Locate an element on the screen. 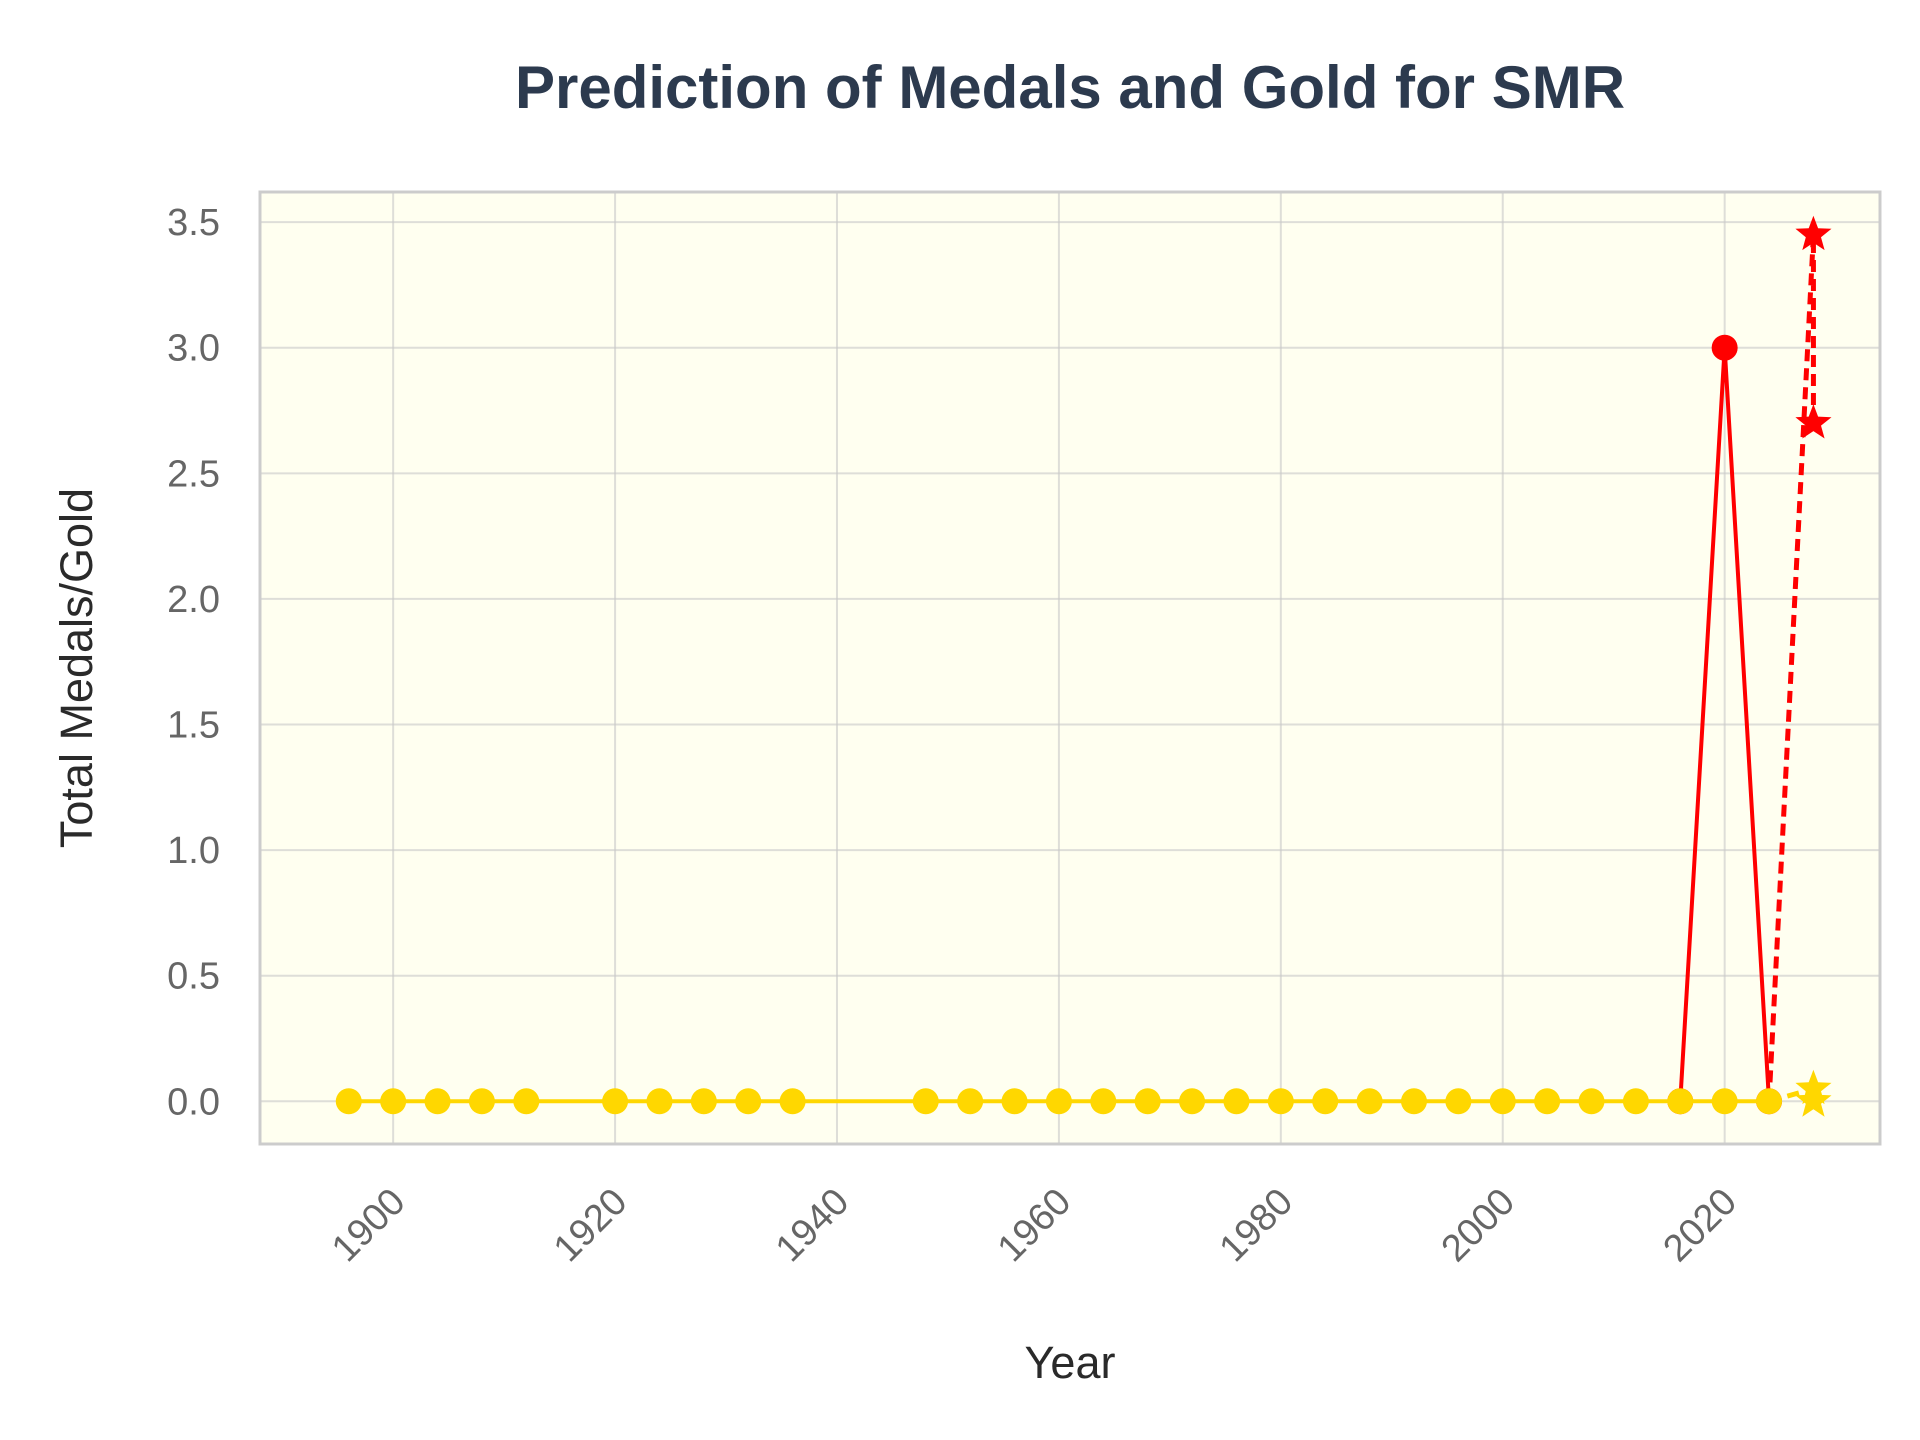 This screenshot has width=1920, height=1440. prediction-line is located at coordinates (1791, 668).